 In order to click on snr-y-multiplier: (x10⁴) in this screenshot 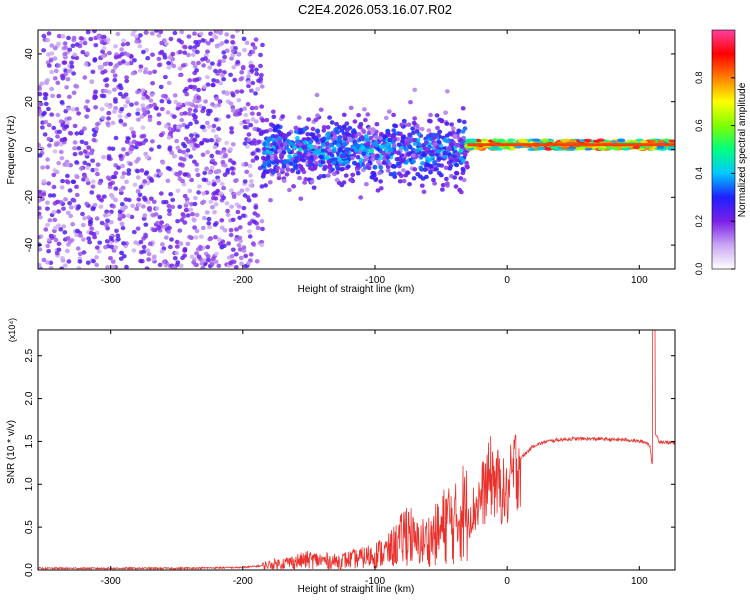, I will do `click(12, 330)`.